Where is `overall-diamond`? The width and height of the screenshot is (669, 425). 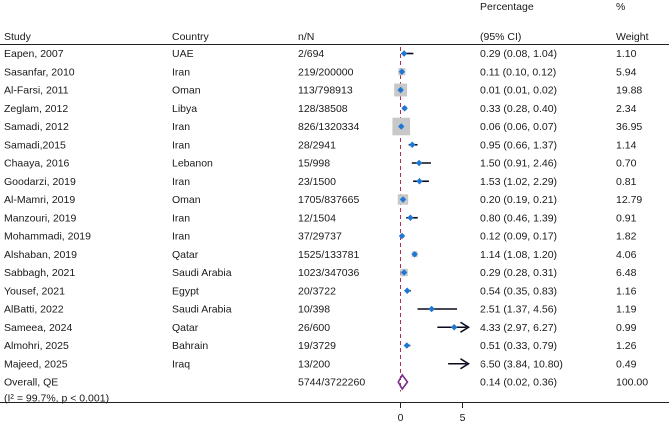 overall-diamond is located at coordinates (403, 382).